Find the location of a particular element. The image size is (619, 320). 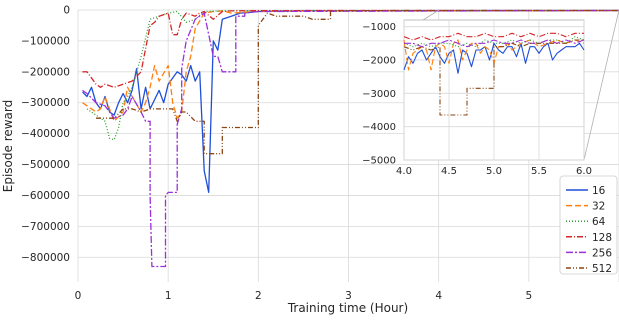

main-y-tick-label: 0 is located at coordinates (66, 11).